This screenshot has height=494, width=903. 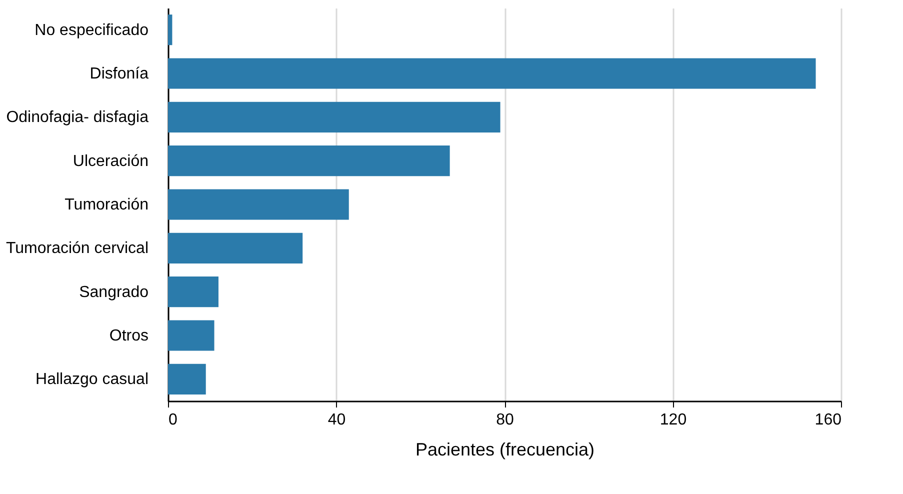 I want to click on y-tick-label: No especificado, so click(x=91, y=30).